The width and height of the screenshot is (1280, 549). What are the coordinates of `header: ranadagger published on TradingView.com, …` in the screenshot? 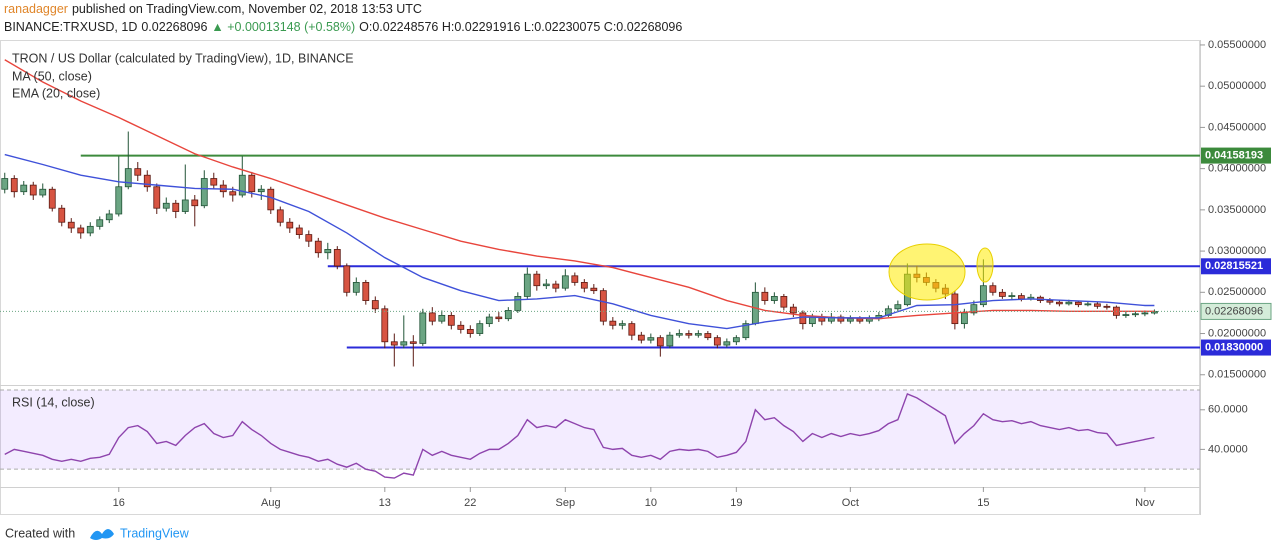 It's located at (345, 18).